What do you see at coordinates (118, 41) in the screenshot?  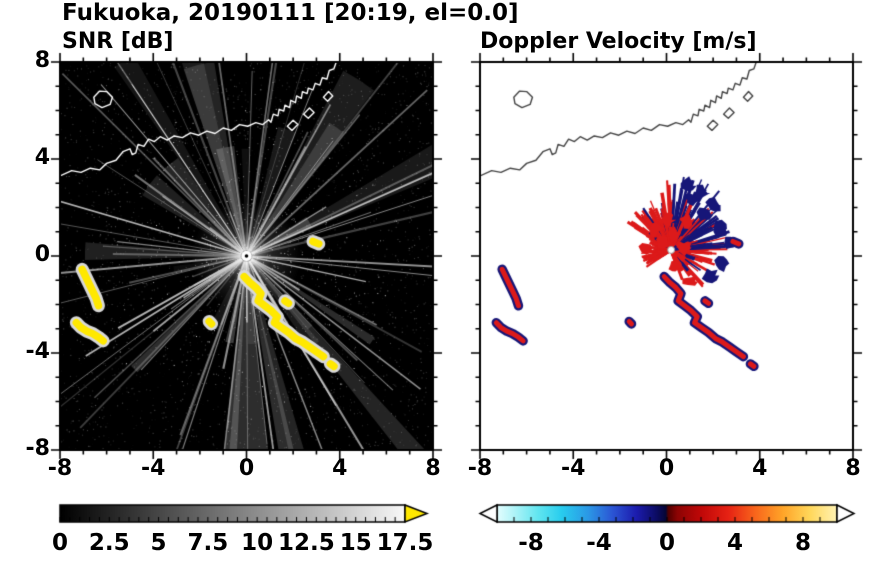 I see `snr-panel-title: SNR [dB]` at bounding box center [118, 41].